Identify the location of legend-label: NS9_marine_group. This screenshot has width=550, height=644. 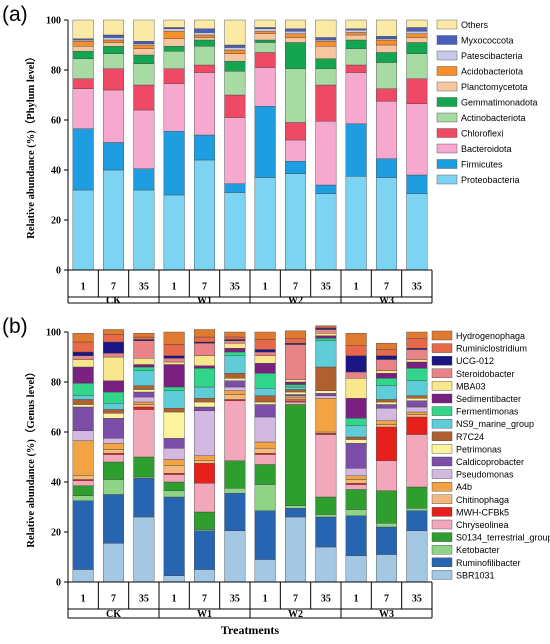
(495, 424).